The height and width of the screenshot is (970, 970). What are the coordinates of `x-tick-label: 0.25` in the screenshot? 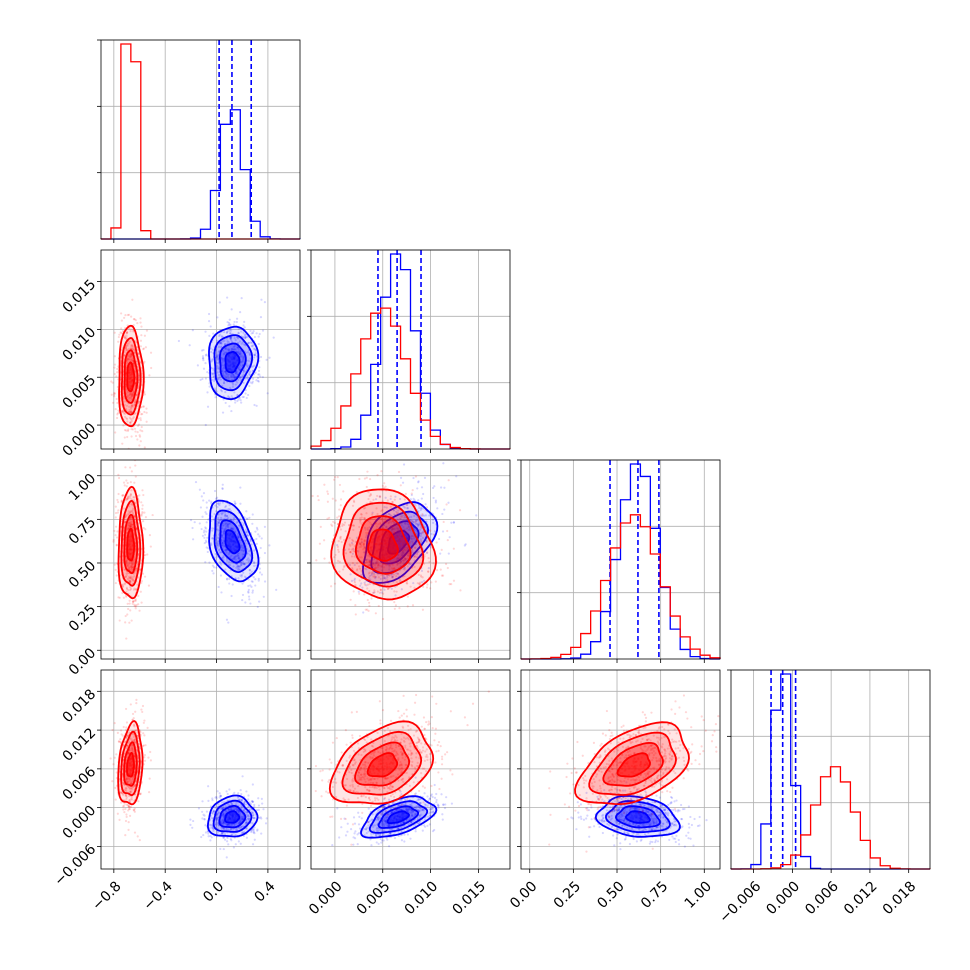 It's located at (567, 894).